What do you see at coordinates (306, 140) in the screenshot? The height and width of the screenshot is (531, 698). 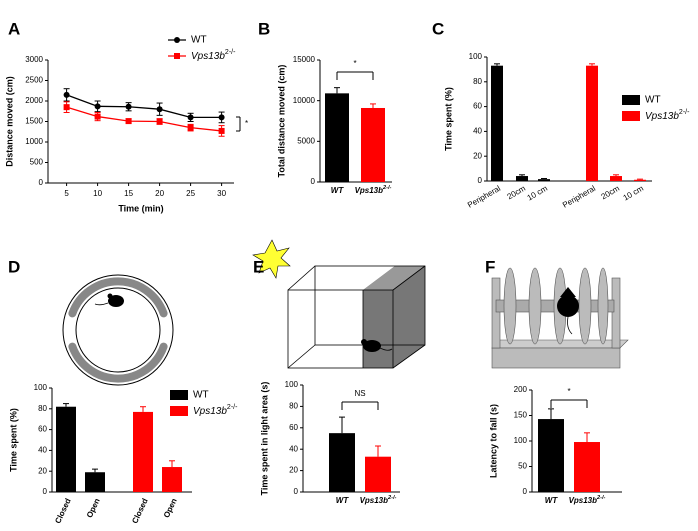 I see `y-tick-label: 5000` at bounding box center [306, 140].